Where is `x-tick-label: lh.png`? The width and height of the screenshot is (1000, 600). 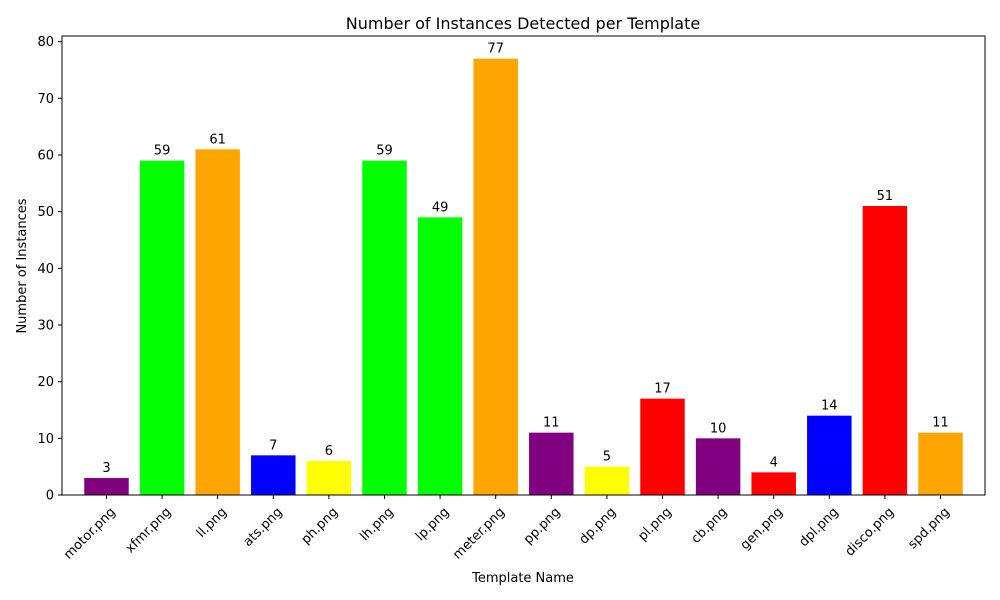 x-tick-label: lh.png is located at coordinates (376, 524).